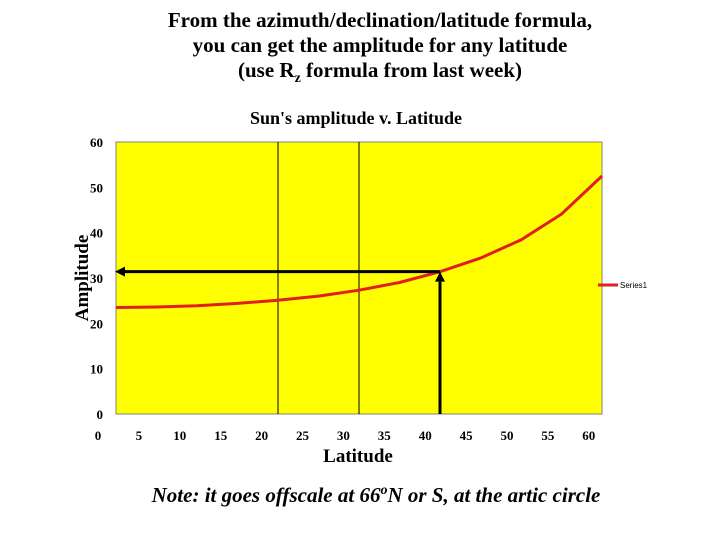 The width and height of the screenshot is (720, 540). I want to click on y-tick-label: 50, so click(96, 187).